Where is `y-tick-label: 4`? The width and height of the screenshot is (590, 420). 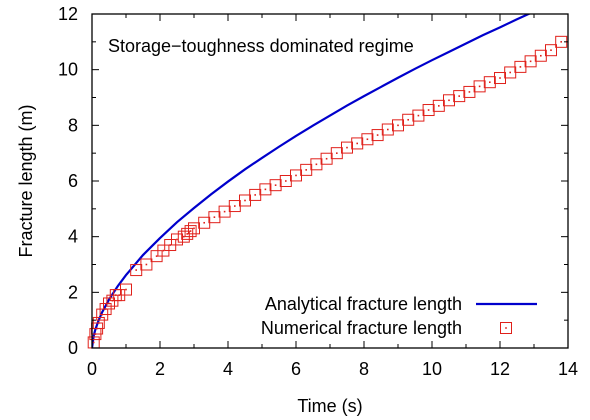
y-tick-label: 4 is located at coordinates (73, 237).